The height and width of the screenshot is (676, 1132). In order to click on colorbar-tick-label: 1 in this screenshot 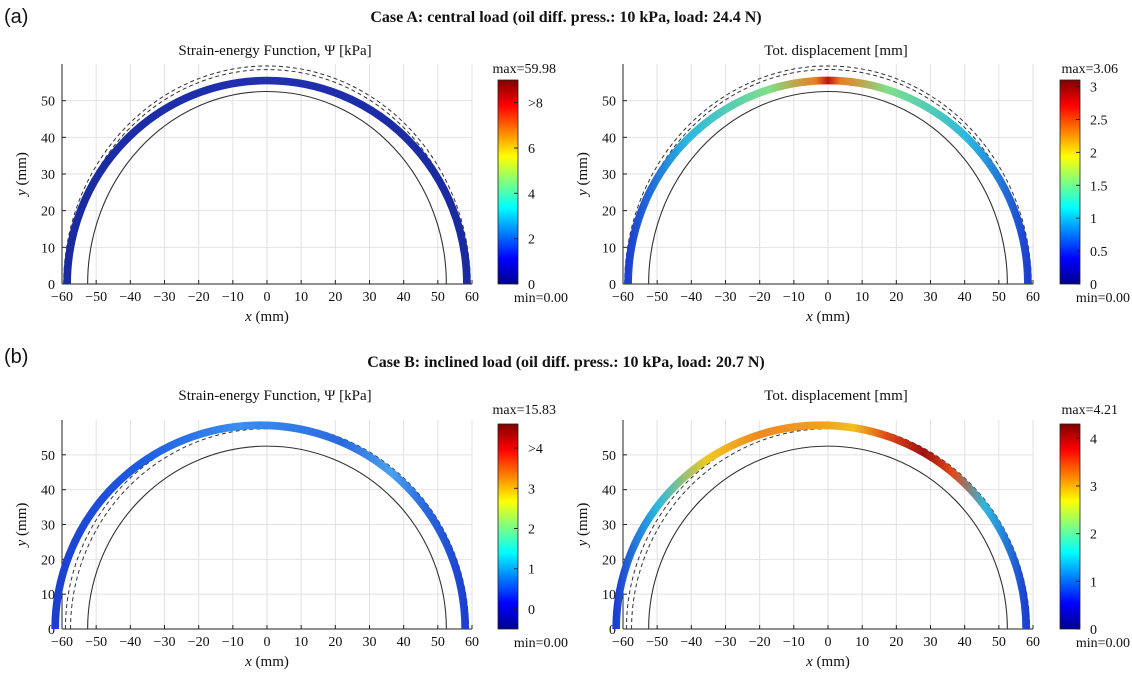, I will do `click(1093, 582)`.